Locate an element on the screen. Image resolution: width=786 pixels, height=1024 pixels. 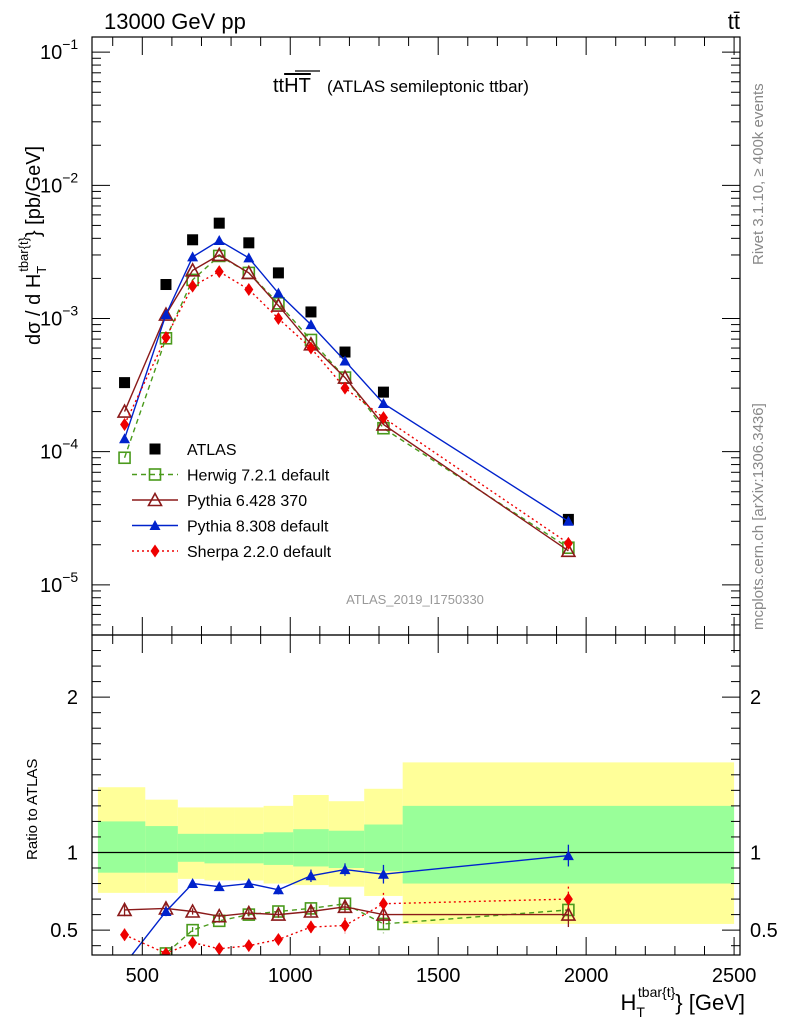
main-ytick-label: 10⁻² is located at coordinates (59, 183).